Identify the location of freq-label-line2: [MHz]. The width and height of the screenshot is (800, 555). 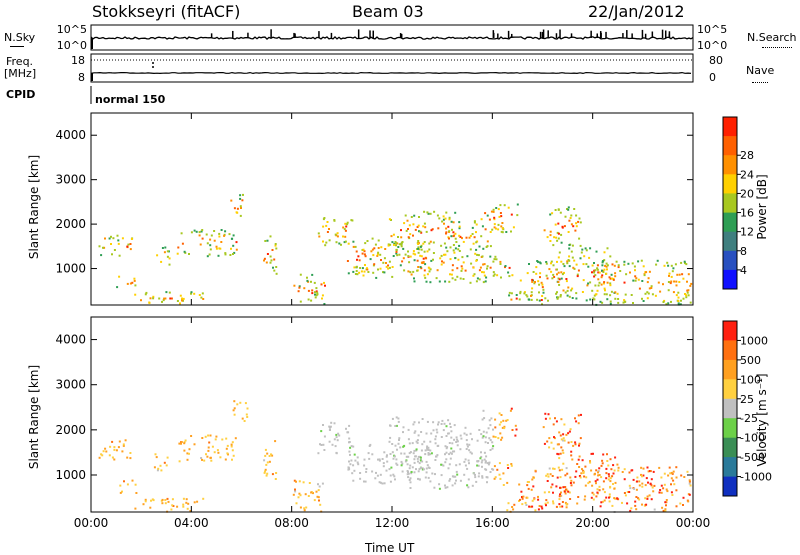
(20, 73).